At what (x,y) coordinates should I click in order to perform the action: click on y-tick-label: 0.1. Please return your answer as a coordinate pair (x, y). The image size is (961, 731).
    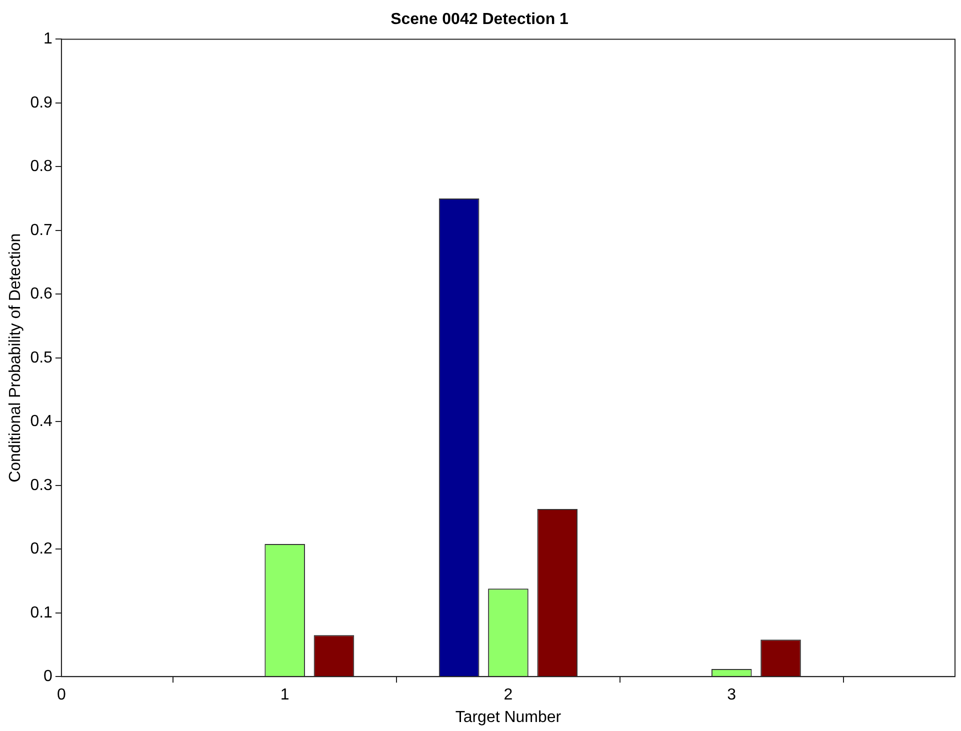
    Looking at the image, I should click on (41, 613).